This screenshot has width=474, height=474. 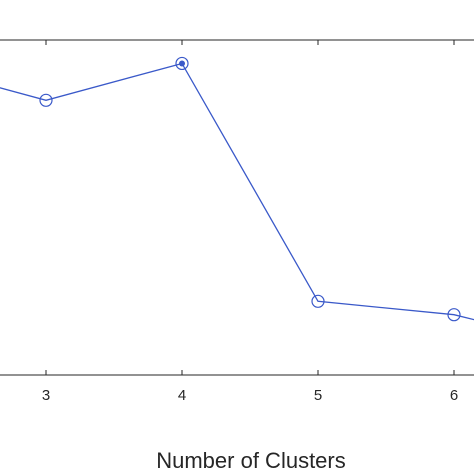 What do you see at coordinates (251, 460) in the screenshot?
I see `x-axis-title: Number of Clusters` at bounding box center [251, 460].